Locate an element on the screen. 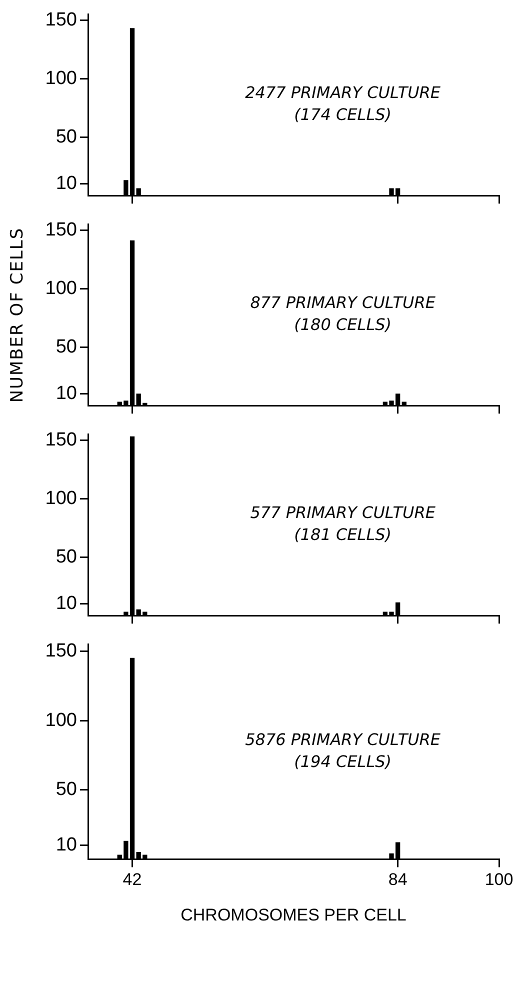  annotation: 5876 PRIMARY CULTURE is located at coordinates (343, 739).